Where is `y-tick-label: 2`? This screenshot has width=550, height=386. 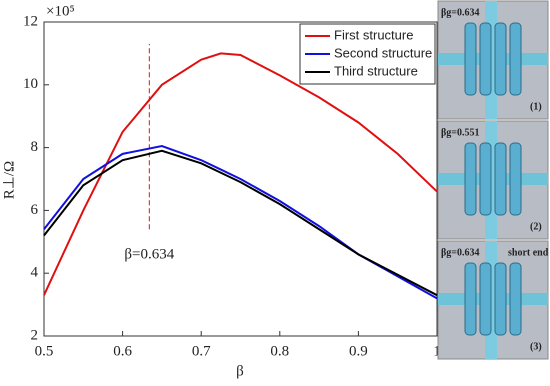 y-tick-label: 2 is located at coordinates (35, 335).